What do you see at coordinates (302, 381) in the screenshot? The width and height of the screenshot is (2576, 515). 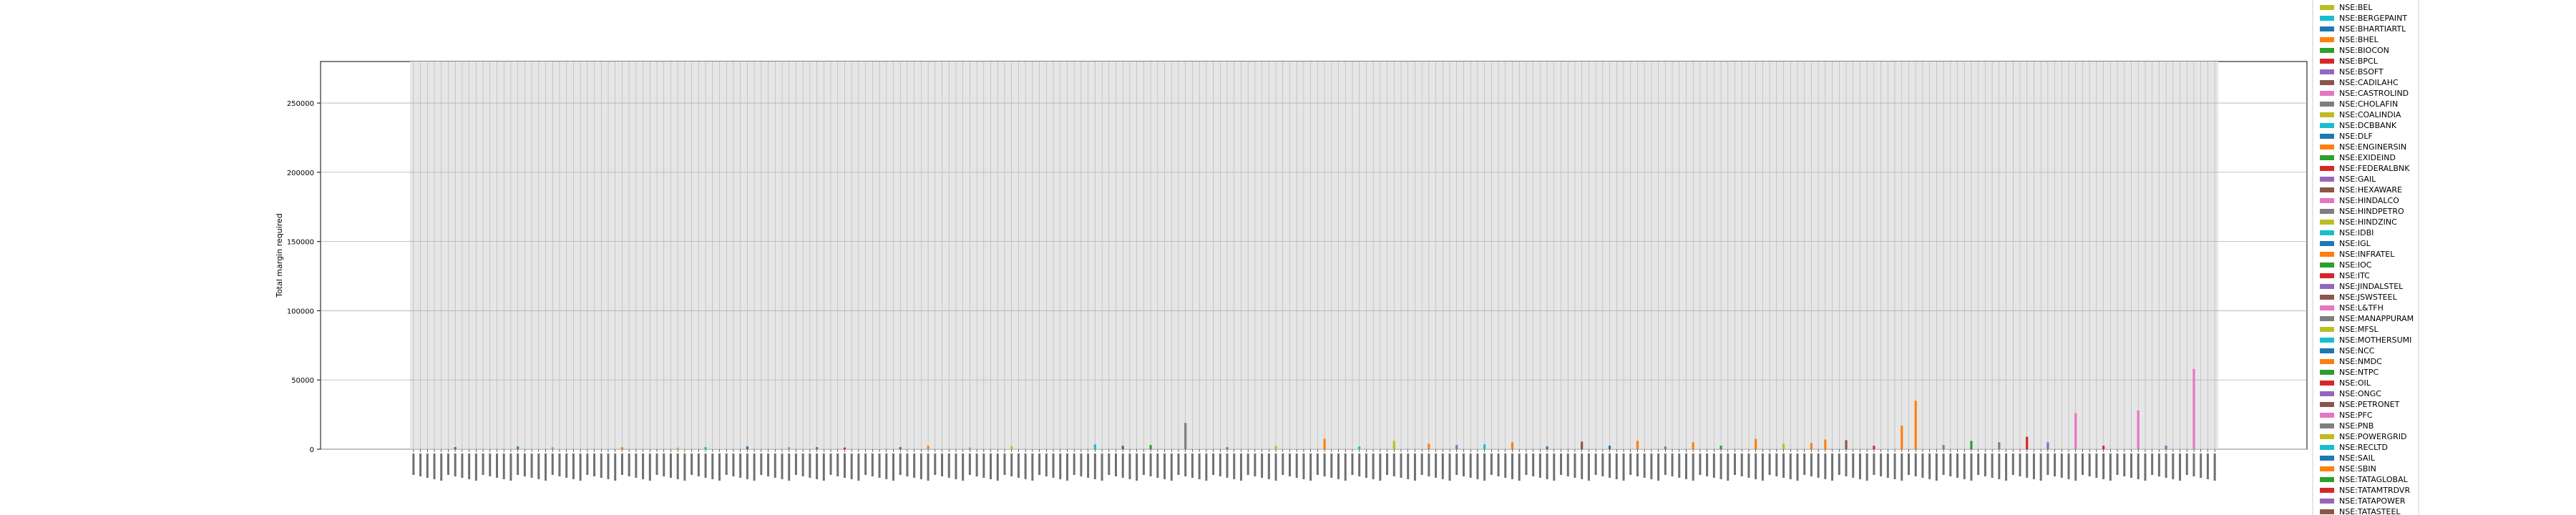 I see `y-tick-label: 50000` at bounding box center [302, 381].